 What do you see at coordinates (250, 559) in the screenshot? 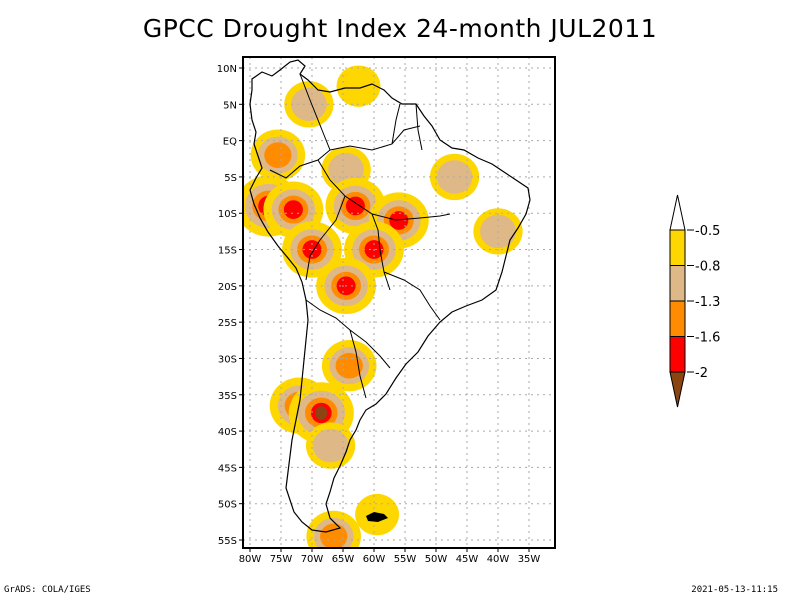
I see `x-tick-label: 80W` at bounding box center [250, 559].